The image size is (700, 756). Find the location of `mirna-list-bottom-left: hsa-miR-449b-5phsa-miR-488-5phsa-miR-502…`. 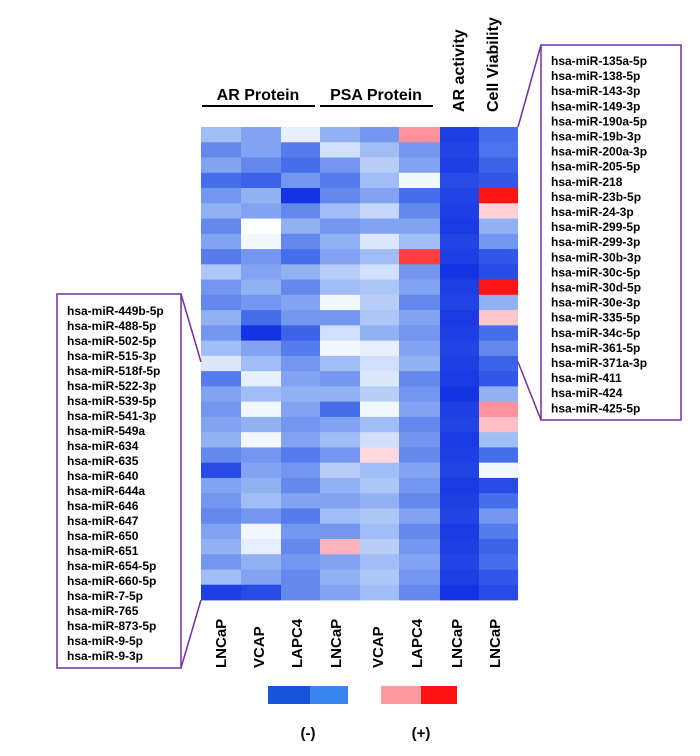

mirna-list-bottom-left: hsa-miR-449b-5phsa-miR-488-5phsa-miR-502… is located at coordinates (115, 483).